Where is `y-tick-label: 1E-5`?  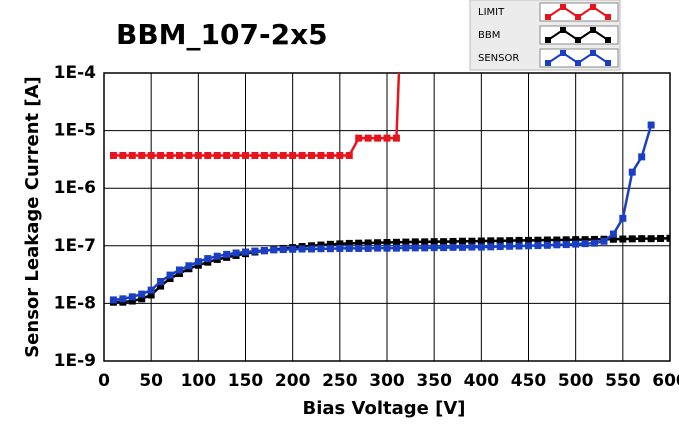 y-tick-label: 1E-5 is located at coordinates (75, 131).